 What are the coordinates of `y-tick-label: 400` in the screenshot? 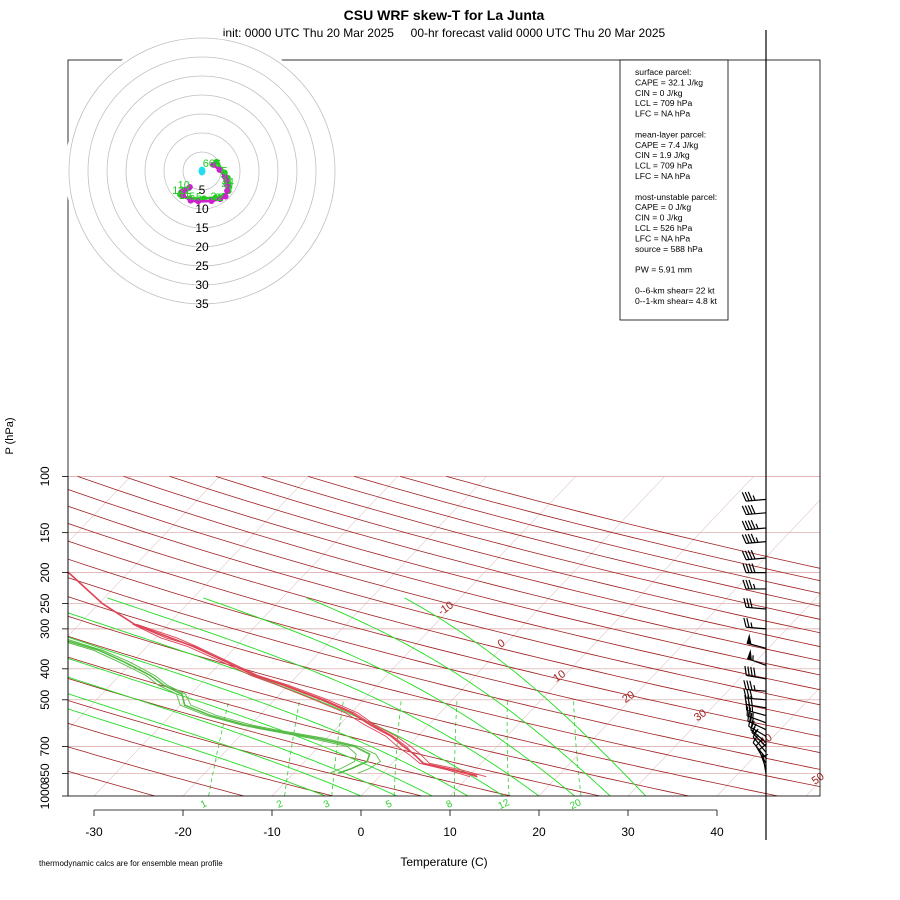 It's located at (45, 668).